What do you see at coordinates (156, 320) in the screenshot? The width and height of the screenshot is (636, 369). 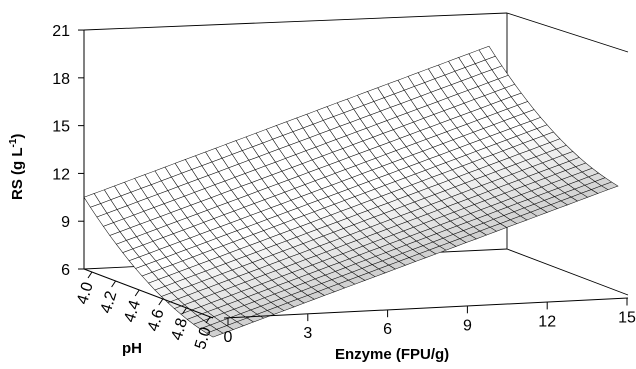 I see `ph-tick-label: 4.6` at bounding box center [156, 320].